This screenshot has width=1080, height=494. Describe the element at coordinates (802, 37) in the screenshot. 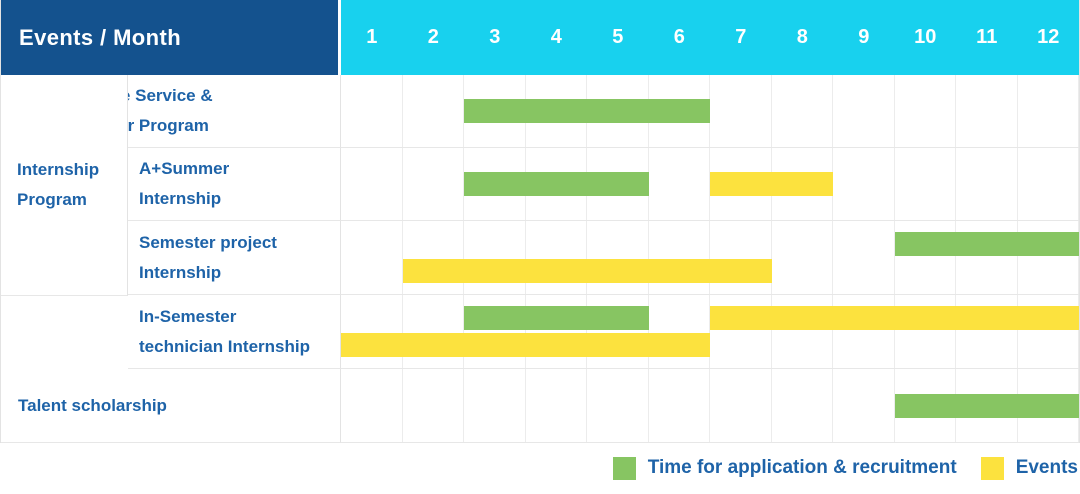

I see `month-header-cell: 8` at that location.